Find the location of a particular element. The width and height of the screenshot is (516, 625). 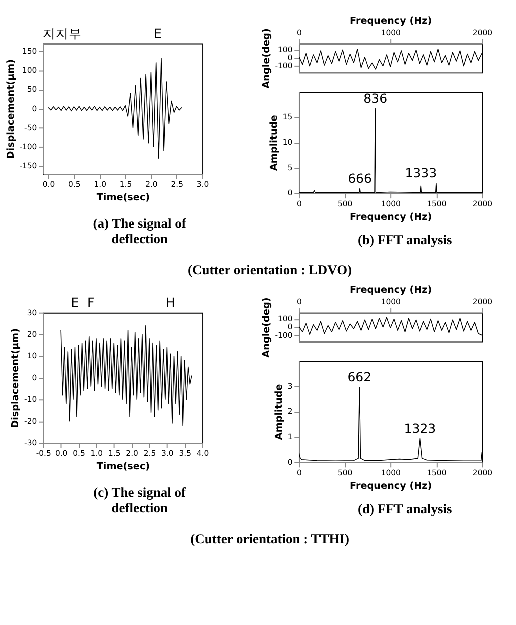

y-tick-label: 1 is located at coordinates (290, 437).